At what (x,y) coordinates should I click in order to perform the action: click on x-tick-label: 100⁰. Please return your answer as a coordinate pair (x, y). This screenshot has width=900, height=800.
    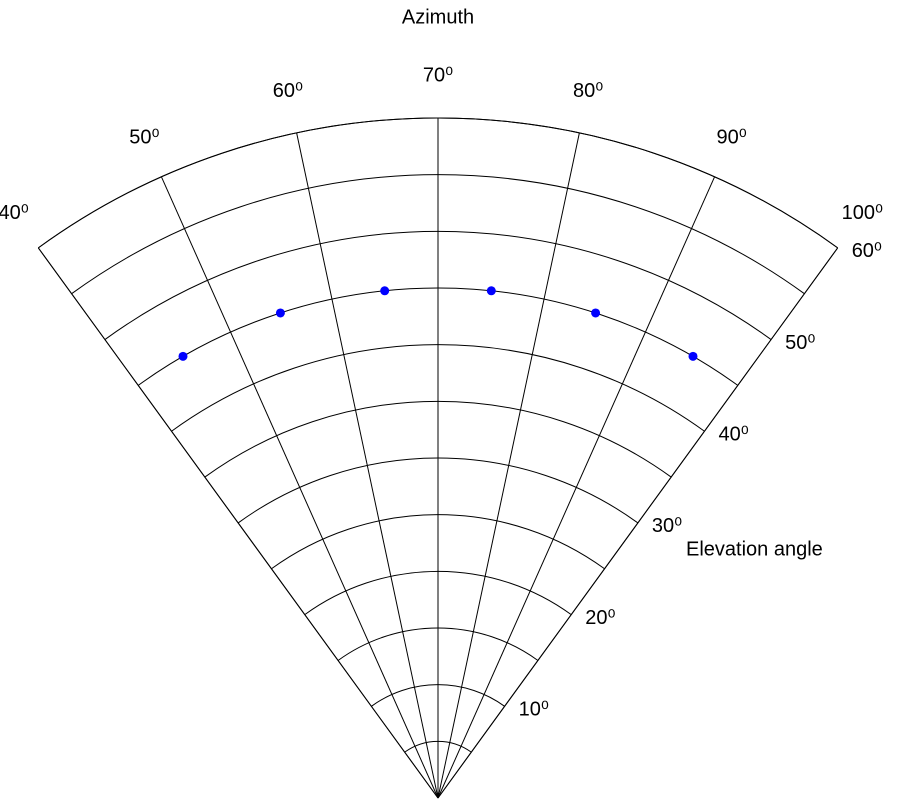
    Looking at the image, I should click on (862, 213).